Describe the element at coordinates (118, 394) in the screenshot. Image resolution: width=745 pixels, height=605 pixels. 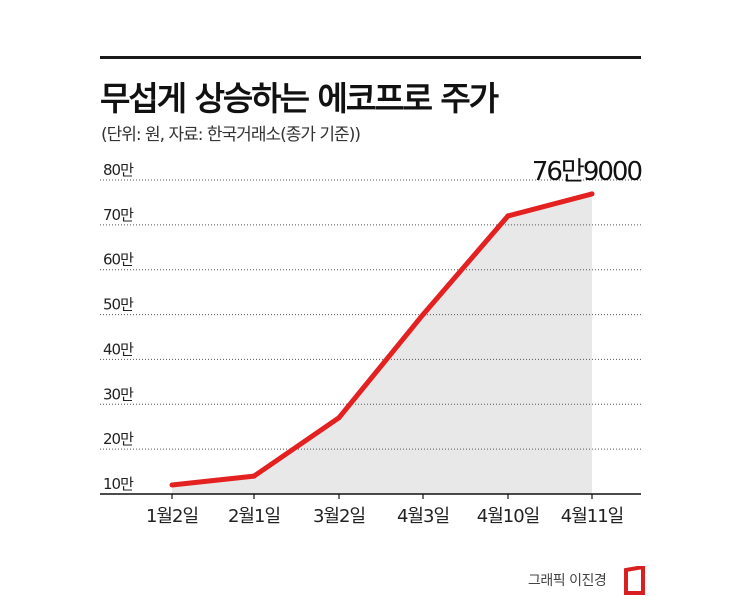
I see `y-tick-label: 30만` at that location.